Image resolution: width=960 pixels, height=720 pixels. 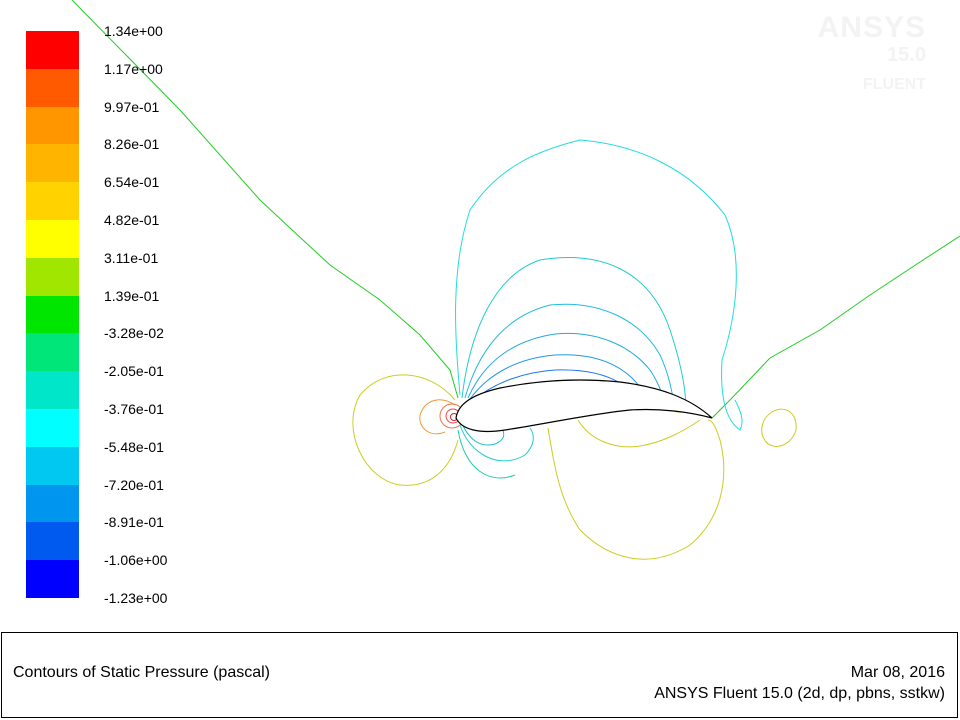 What do you see at coordinates (133, 68) in the screenshot?
I see `colorbar-label: 1.17e+00` at bounding box center [133, 68].